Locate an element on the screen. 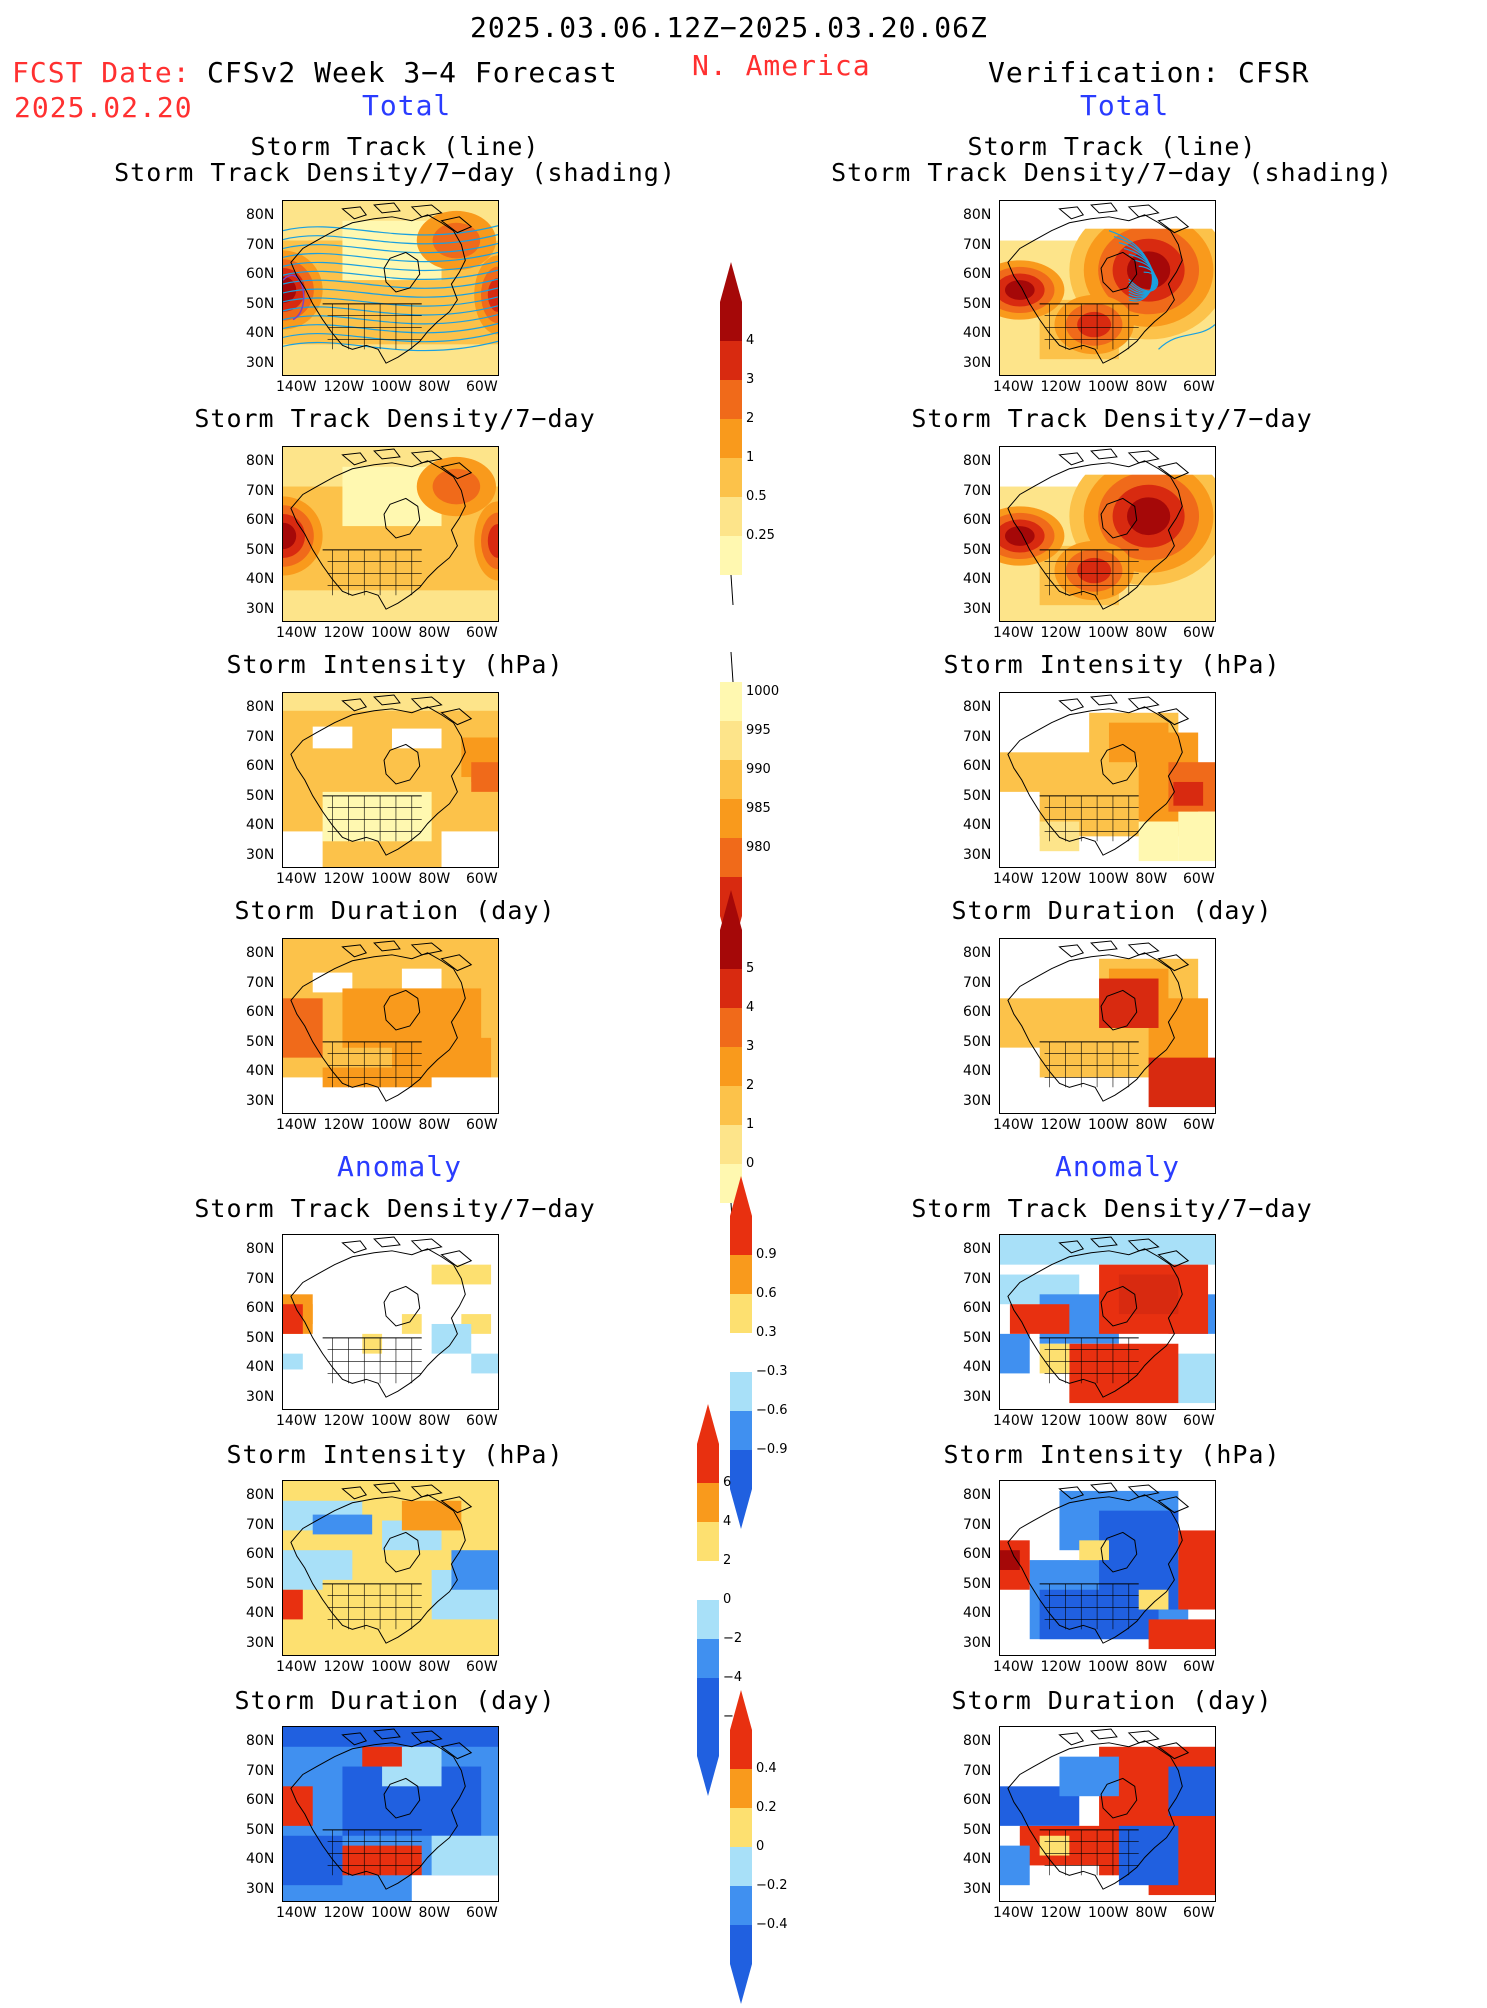  verification-map-intensity is located at coordinates (1107, 780).